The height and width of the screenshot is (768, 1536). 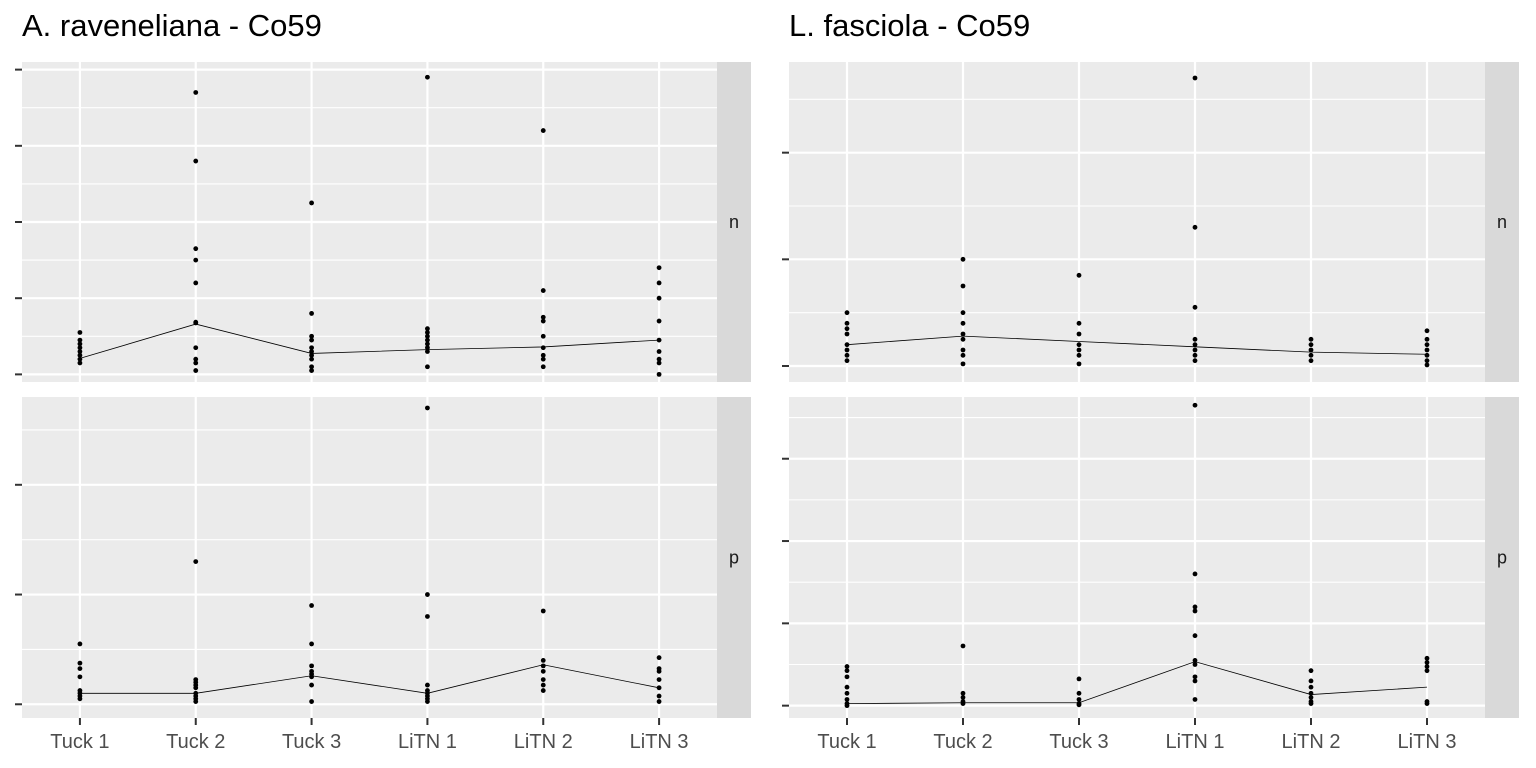 I want to click on chart-title-left: A. raveneliana - Co59, so click(x=172, y=25).